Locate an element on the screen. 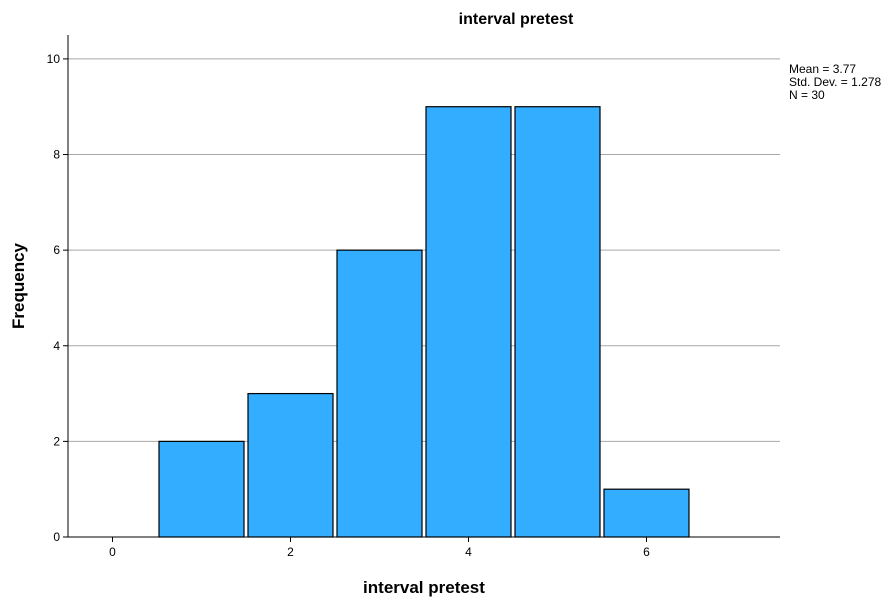 The image size is (893, 601). y-axis-label: Frequency is located at coordinates (18, 285).